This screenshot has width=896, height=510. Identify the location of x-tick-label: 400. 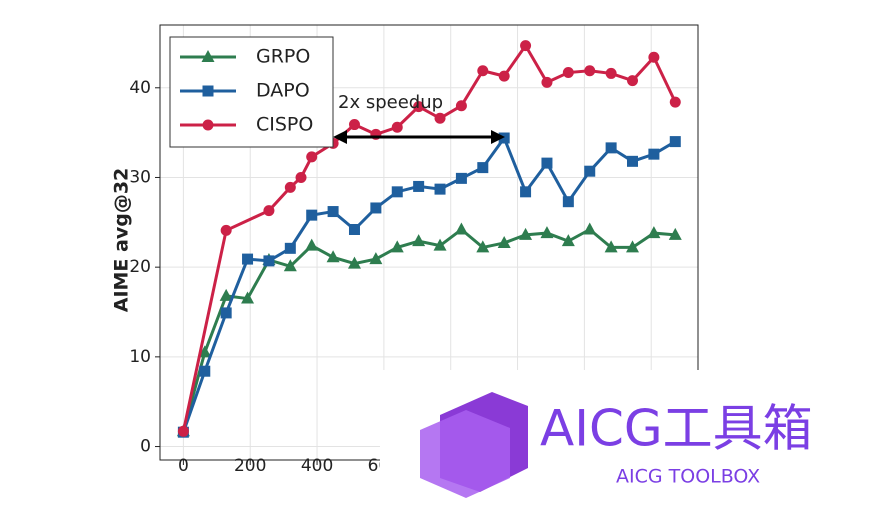
(317, 466).